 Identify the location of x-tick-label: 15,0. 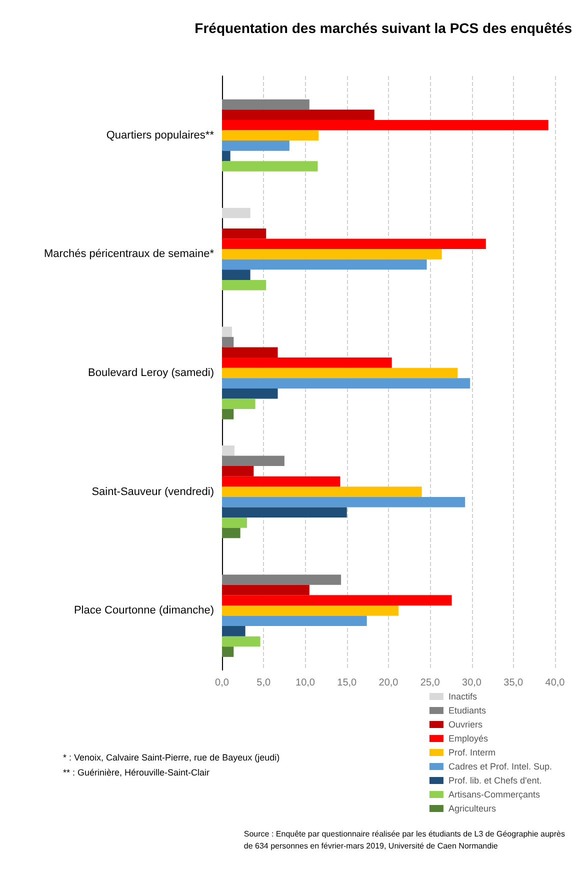
(347, 683).